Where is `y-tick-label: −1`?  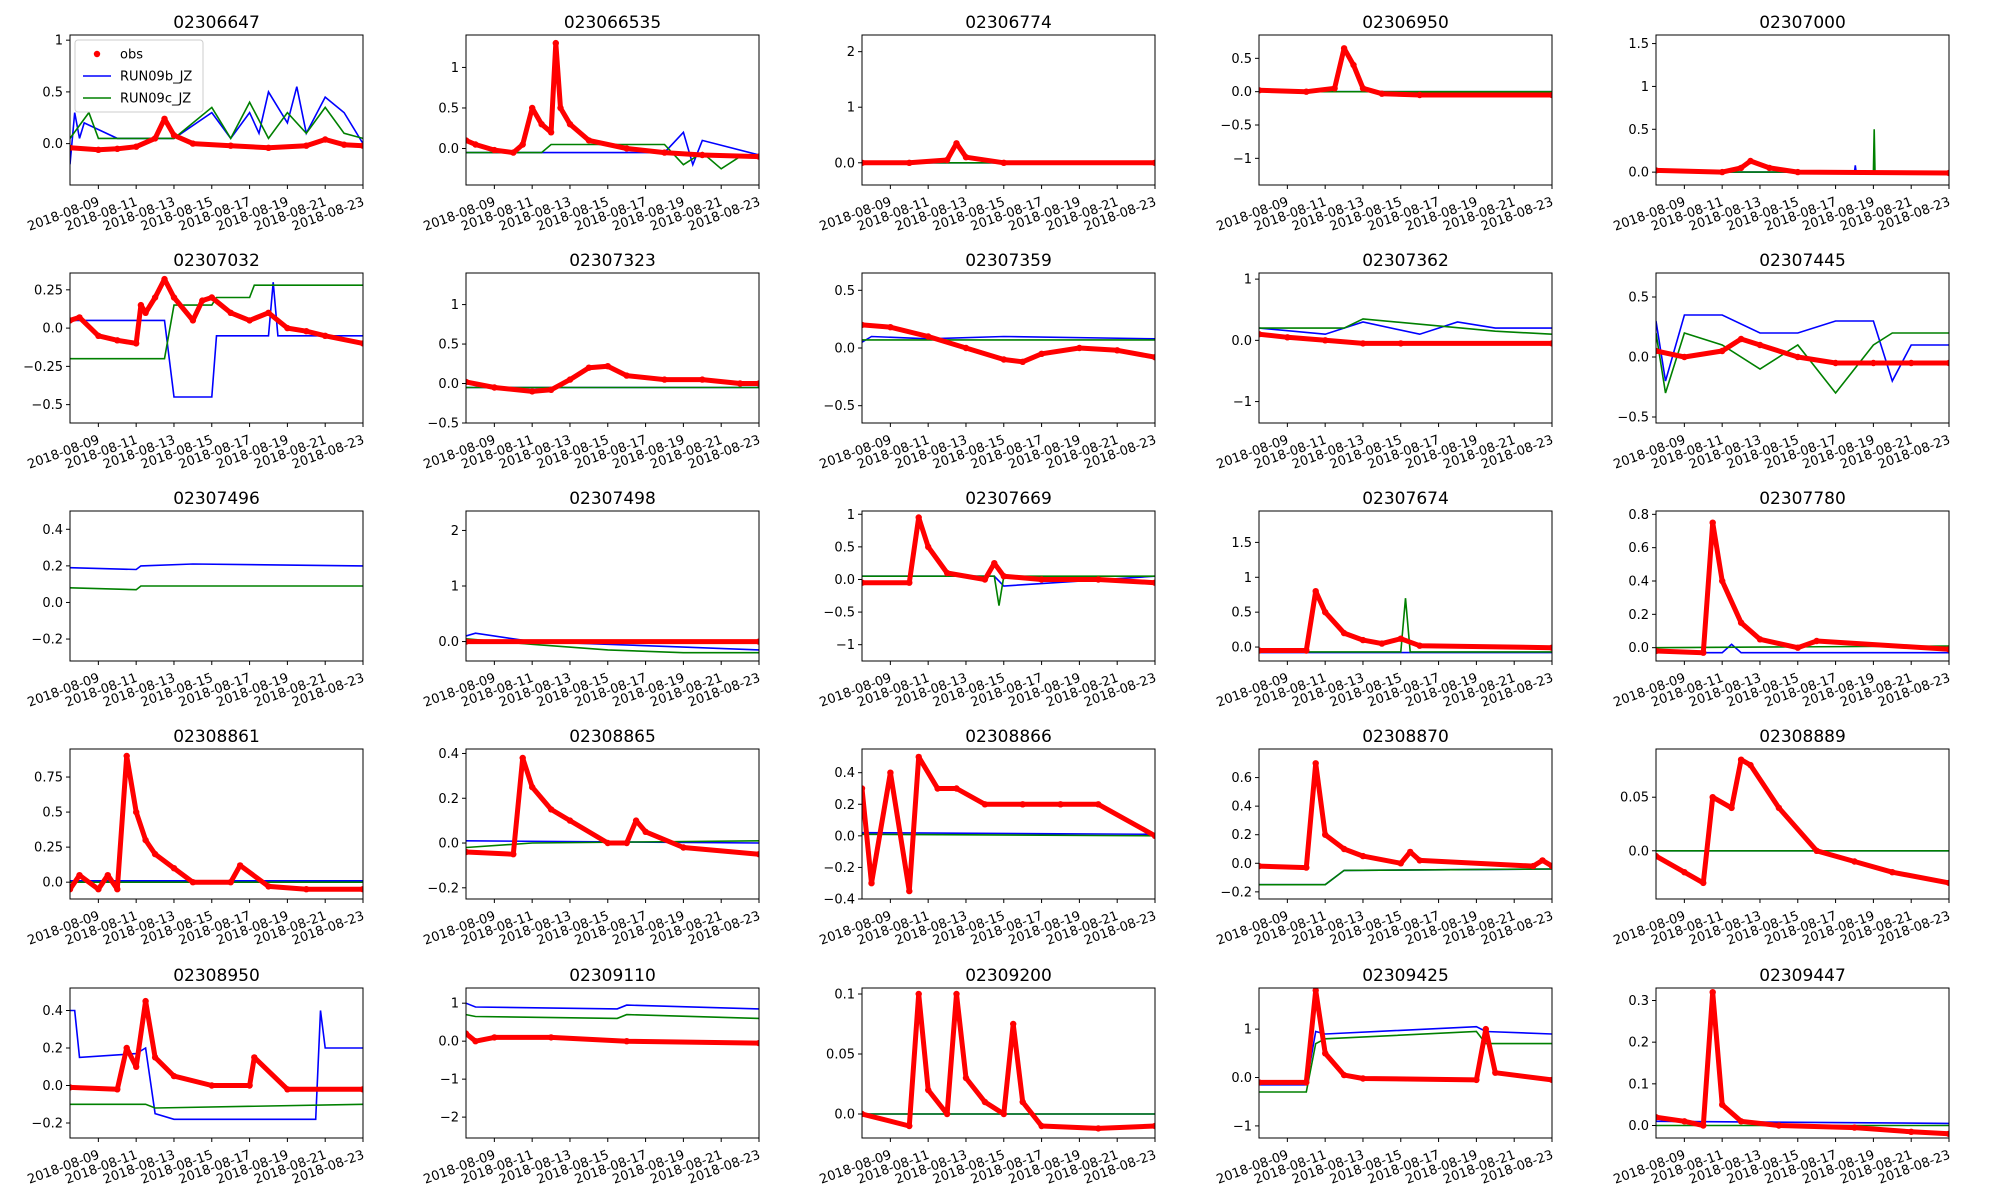
y-tick-label: −1 is located at coordinates (1242, 1126).